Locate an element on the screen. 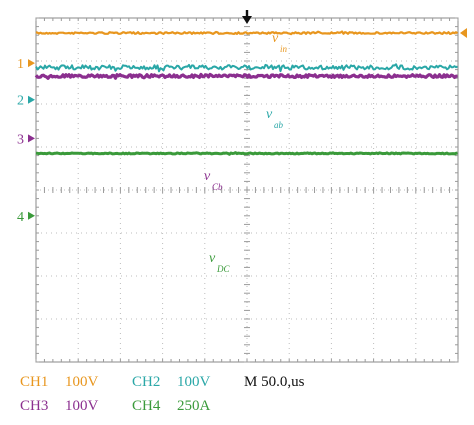 Image resolution: width=474 pixels, height=425 pixels. legend-ch4-name: CH4 is located at coordinates (146, 406).